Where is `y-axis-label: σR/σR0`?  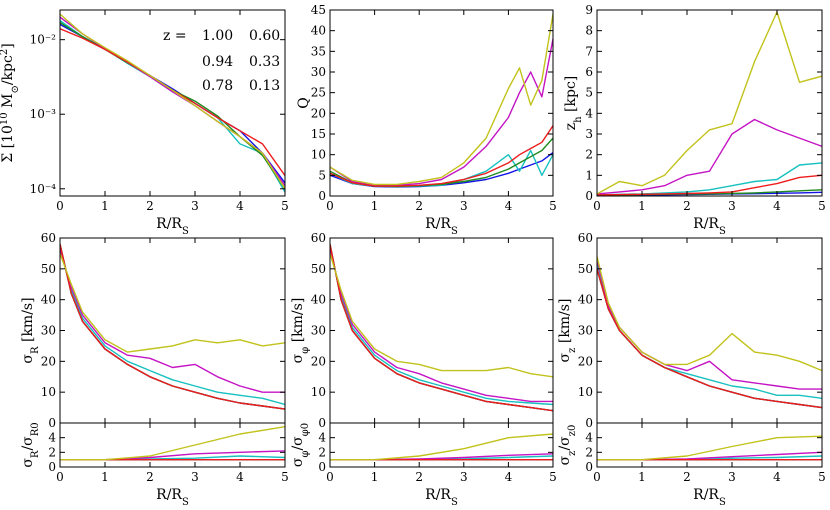 y-axis-label: σR/σR0 is located at coordinates (30, 444).